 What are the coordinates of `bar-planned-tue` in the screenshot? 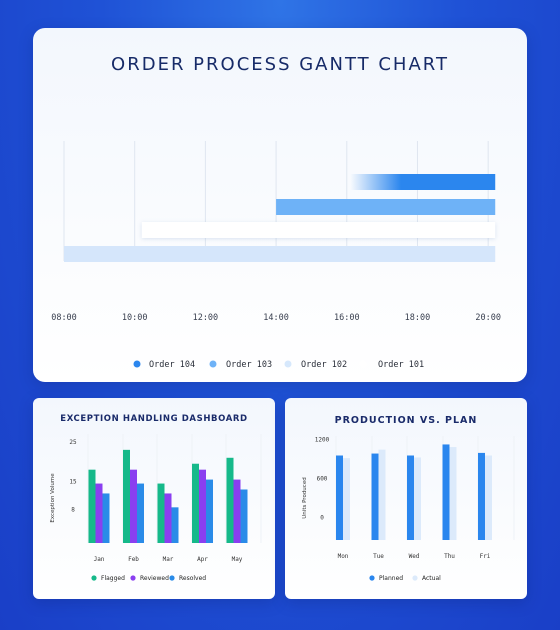 It's located at (375, 496).